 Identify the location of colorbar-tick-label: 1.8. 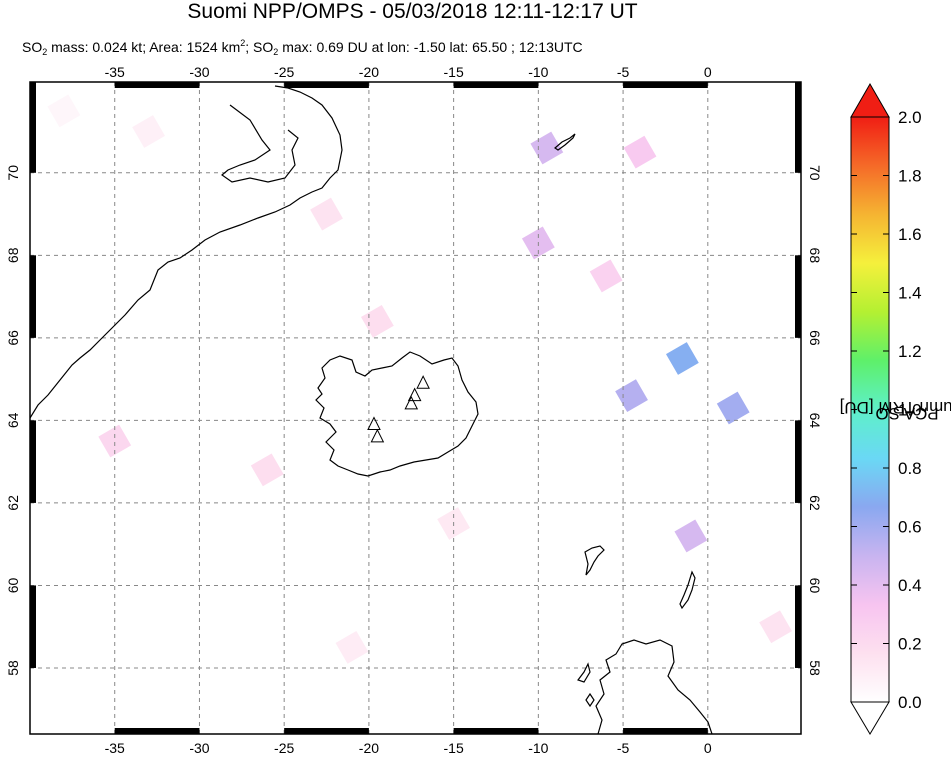
(910, 176).